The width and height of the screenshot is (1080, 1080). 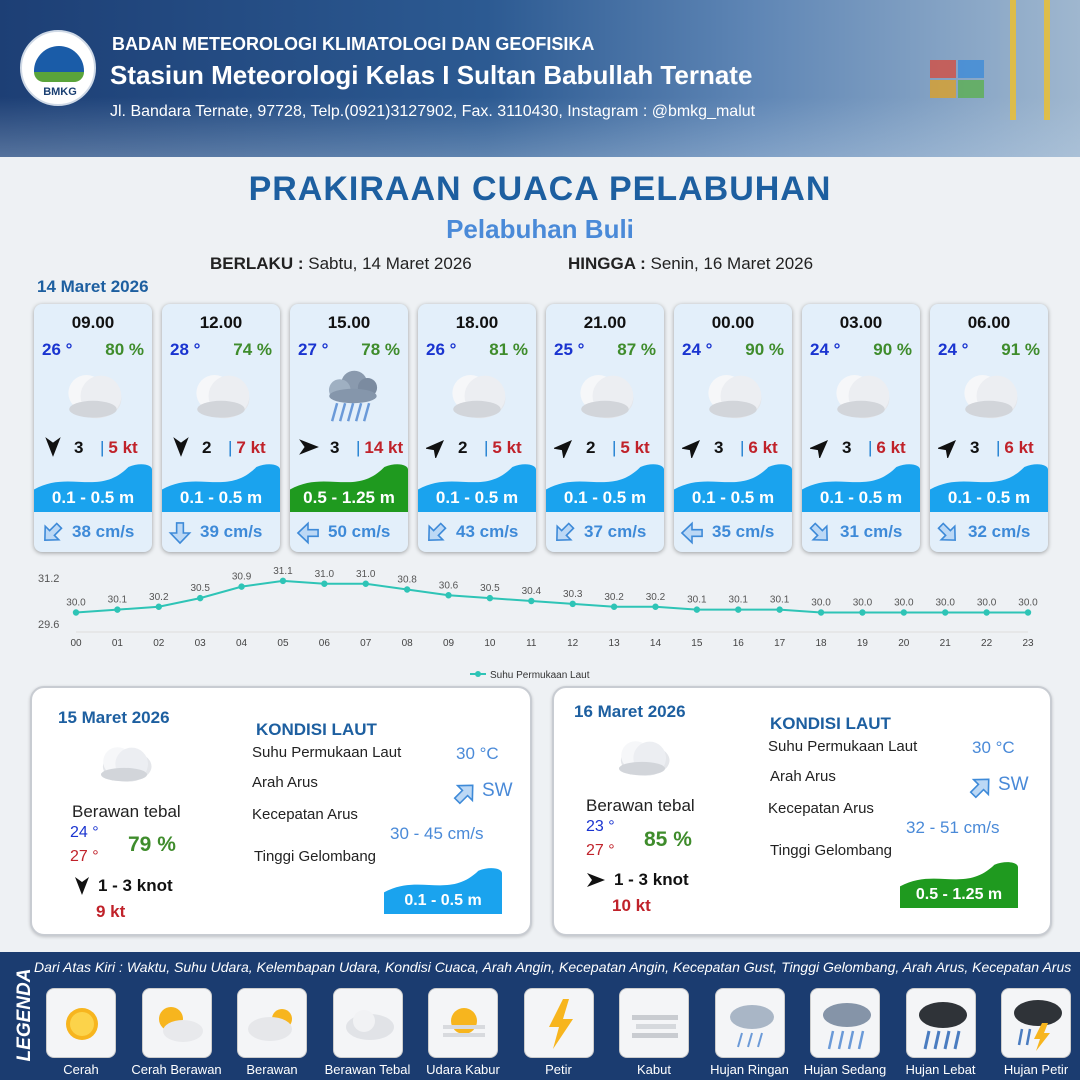 I want to click on x-tick-label: 22, so click(x=987, y=643).